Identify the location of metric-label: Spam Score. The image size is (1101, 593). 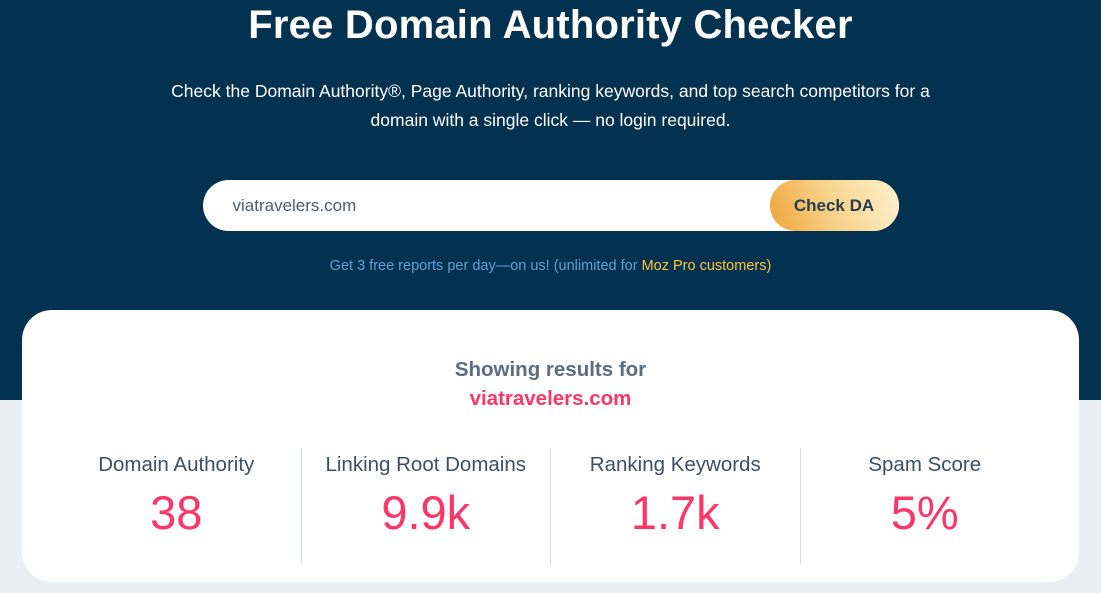
(925, 464).